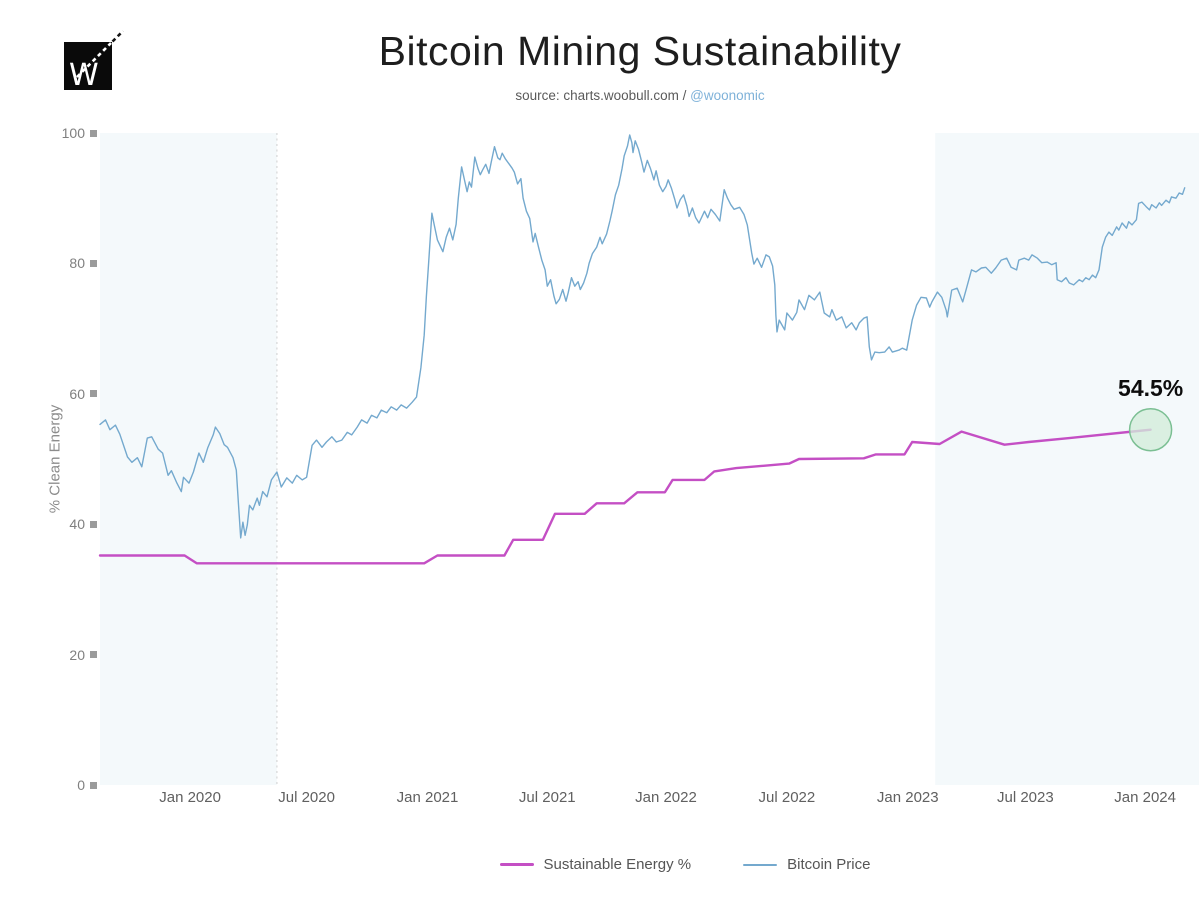  I want to click on y-tick: 40, so click(48, 524).